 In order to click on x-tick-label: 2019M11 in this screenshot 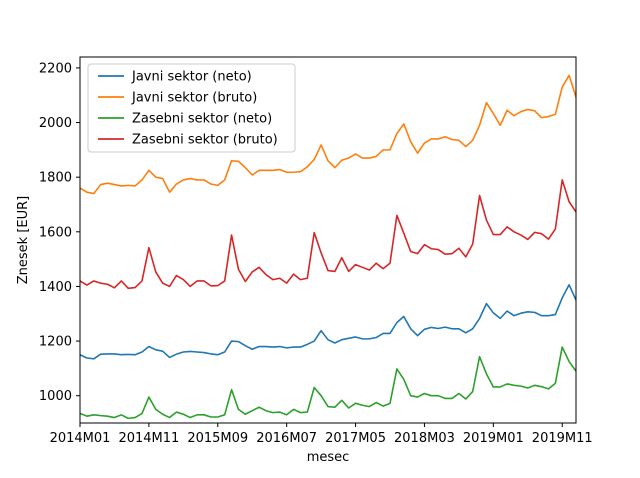, I will do `click(562, 438)`.